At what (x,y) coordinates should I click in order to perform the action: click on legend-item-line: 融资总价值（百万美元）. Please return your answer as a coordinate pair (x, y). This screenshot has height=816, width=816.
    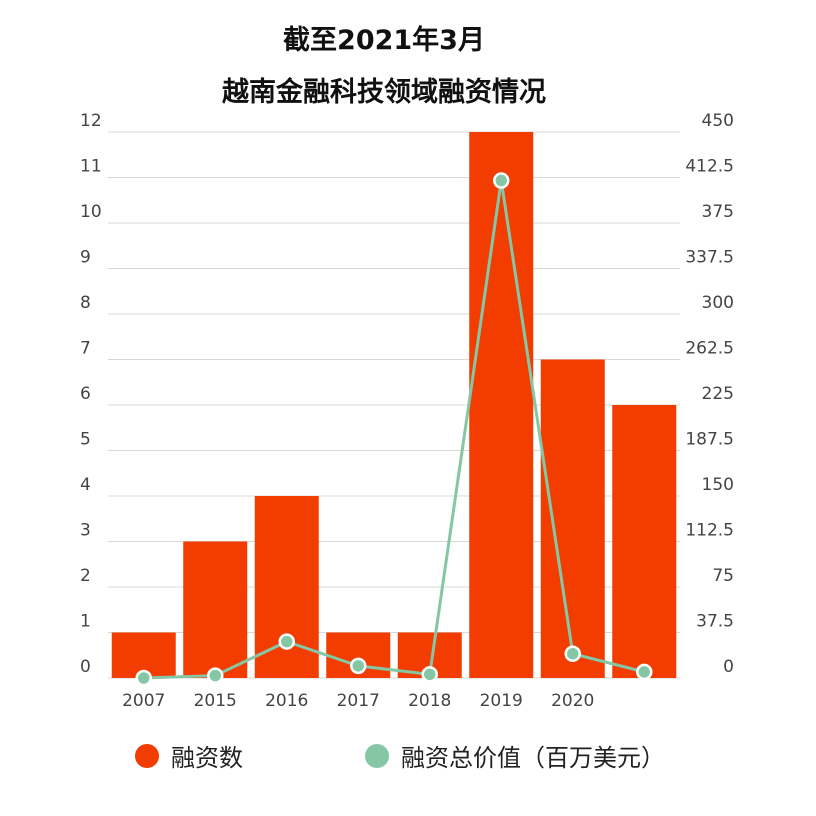
    Looking at the image, I should click on (515, 755).